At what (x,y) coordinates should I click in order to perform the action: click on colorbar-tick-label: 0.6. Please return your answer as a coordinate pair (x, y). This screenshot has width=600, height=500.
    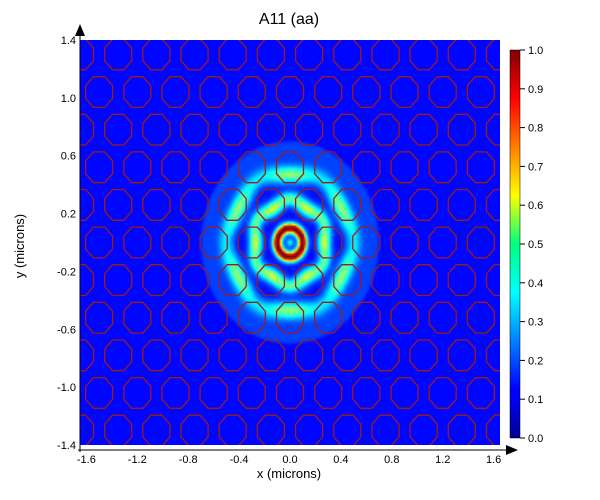
    Looking at the image, I should click on (535, 206).